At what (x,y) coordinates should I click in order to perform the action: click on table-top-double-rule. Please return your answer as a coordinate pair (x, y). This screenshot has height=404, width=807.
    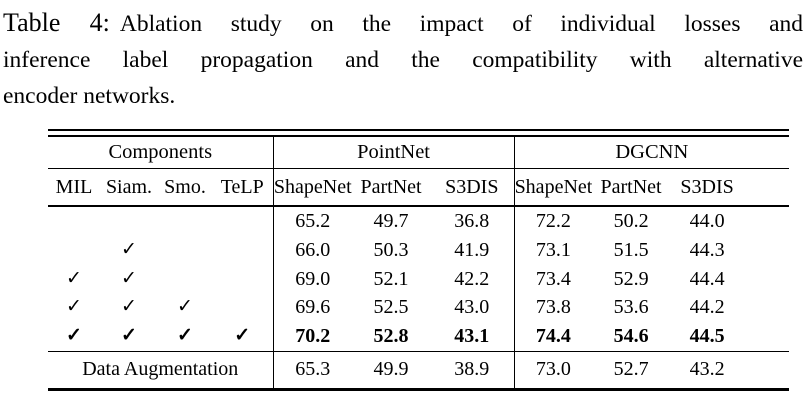
    Looking at the image, I should click on (418, 133).